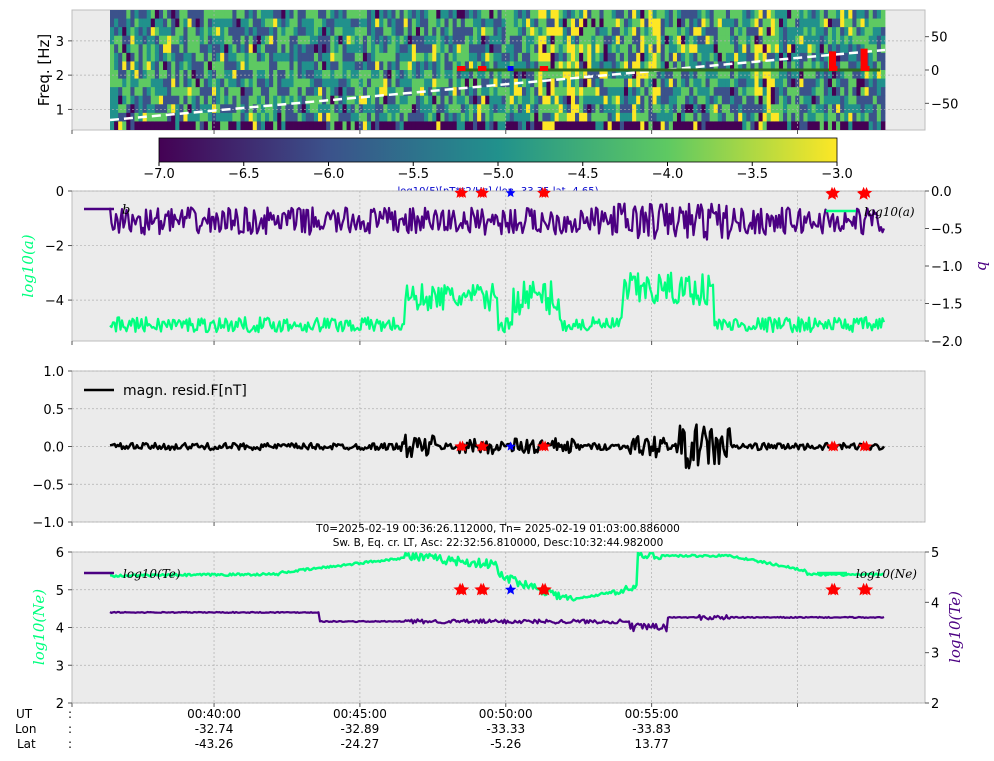  Describe the element at coordinates (497, 621) in the screenshot. I see `te-line` at that location.